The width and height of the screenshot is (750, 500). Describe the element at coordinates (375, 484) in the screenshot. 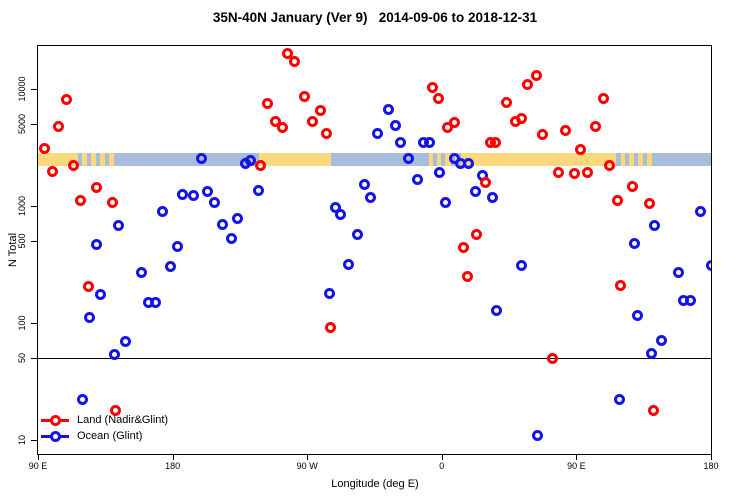

I see `x-axis-label: Longitude (deg E)` at that location.